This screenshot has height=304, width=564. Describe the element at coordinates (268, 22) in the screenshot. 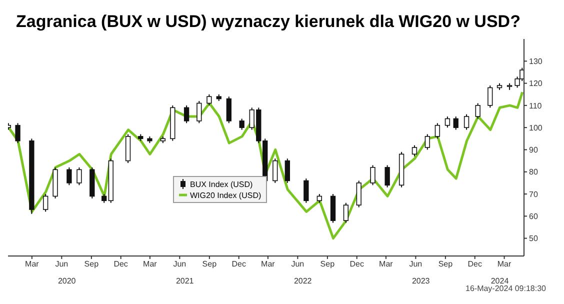

I see `chart-title: Zagranica (BUX w USD) wyznaczy kierunek dla WIG20 w USD?` at that location.